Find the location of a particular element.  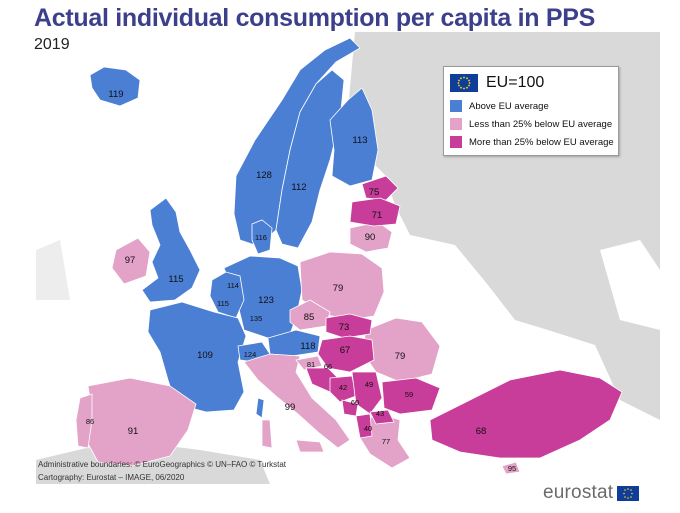

iceland is located at coordinates (115, 86).